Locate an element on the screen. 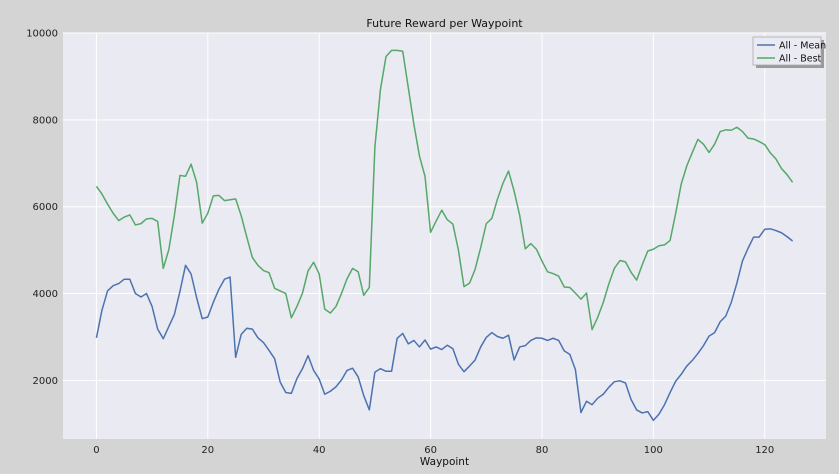 The height and width of the screenshot is (474, 839). x-tick-label: 20 is located at coordinates (207, 450).